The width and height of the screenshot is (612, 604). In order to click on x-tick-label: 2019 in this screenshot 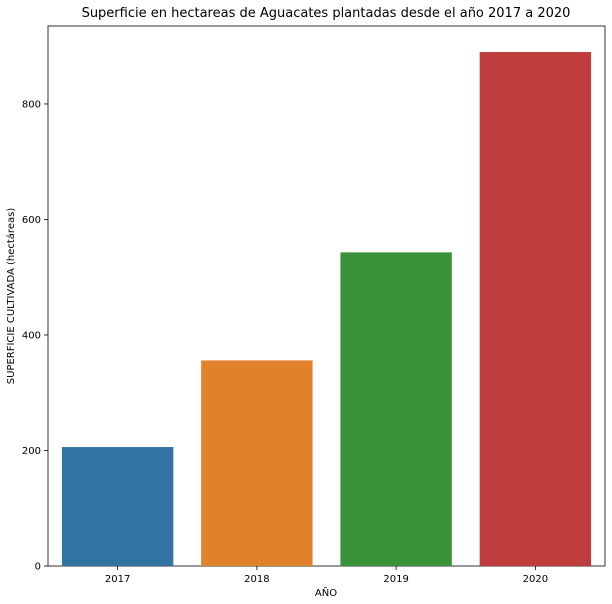, I will do `click(395, 579)`.